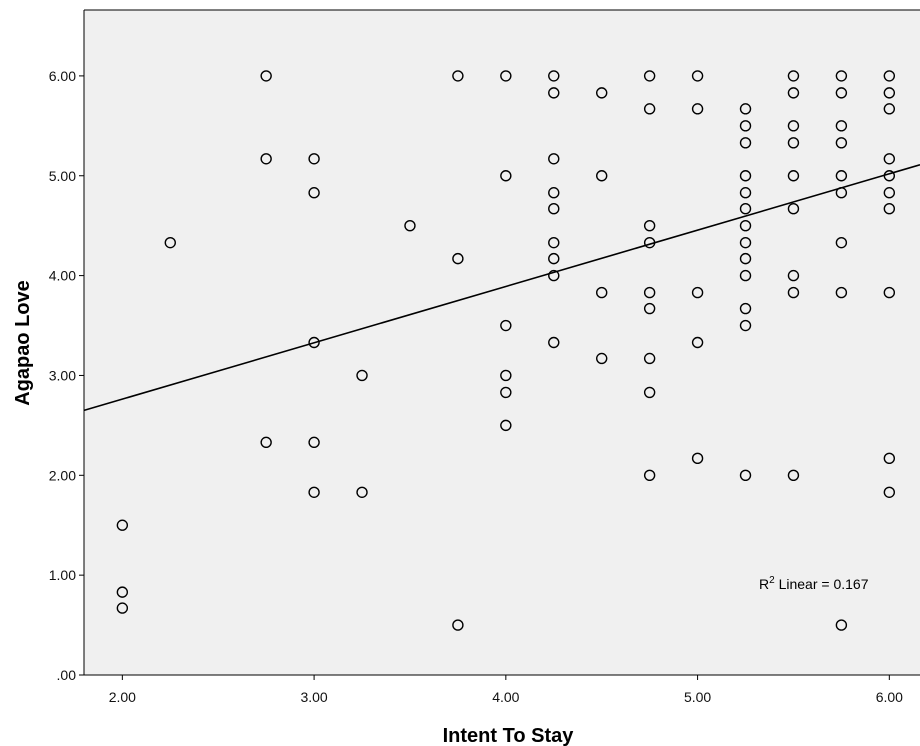 This screenshot has height=746, width=920. What do you see at coordinates (509, 735) in the screenshot?
I see `x-axis-title: Intent To Stay` at bounding box center [509, 735].